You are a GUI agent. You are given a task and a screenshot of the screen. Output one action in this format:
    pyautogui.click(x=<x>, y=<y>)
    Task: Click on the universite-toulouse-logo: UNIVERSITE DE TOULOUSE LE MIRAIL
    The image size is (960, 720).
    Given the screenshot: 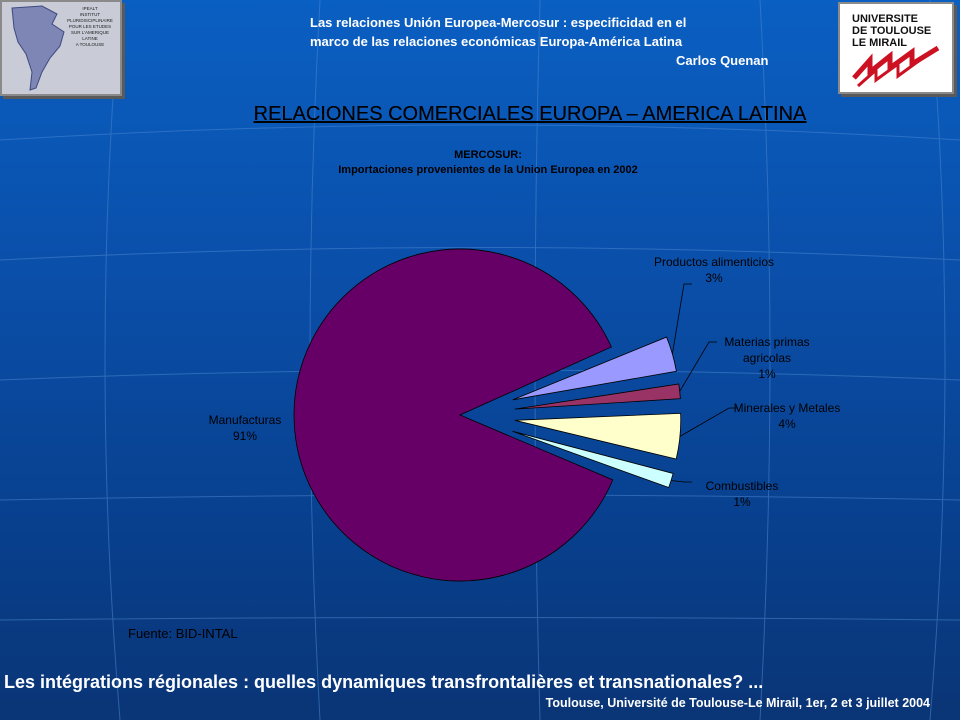 What is the action you would take?
    pyautogui.click(x=896, y=48)
    